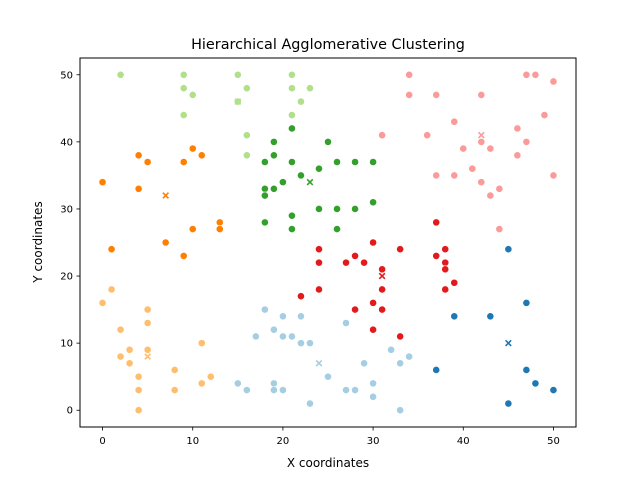  I want to click on x-tick-label: 20, so click(283, 441).